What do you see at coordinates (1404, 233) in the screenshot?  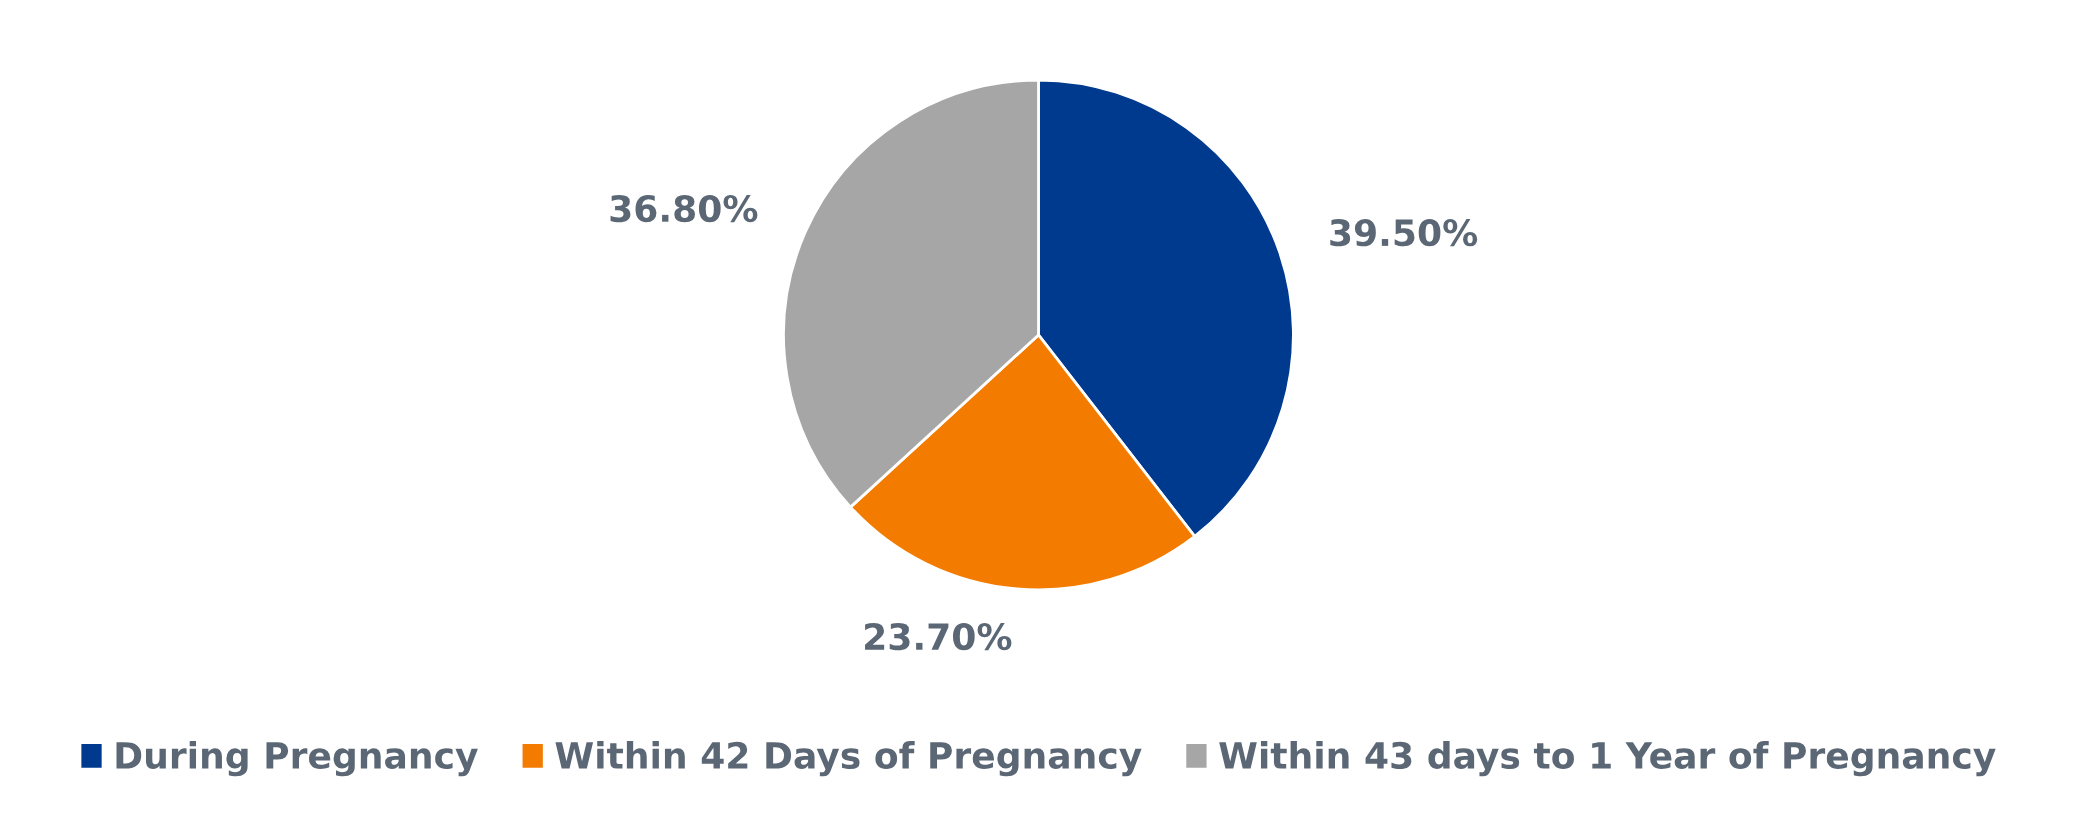 I see `data-label: 39.50%` at bounding box center [1404, 233].